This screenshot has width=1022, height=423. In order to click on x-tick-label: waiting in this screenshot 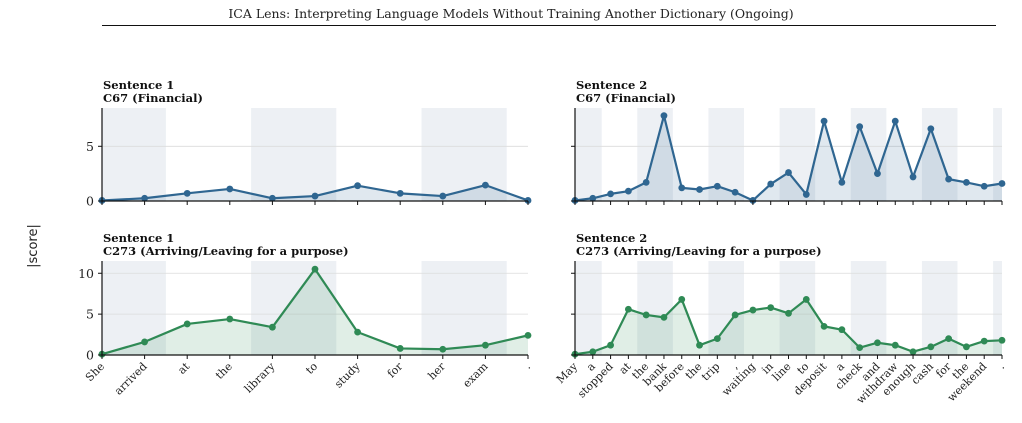, I will do `click(738, 379)`.